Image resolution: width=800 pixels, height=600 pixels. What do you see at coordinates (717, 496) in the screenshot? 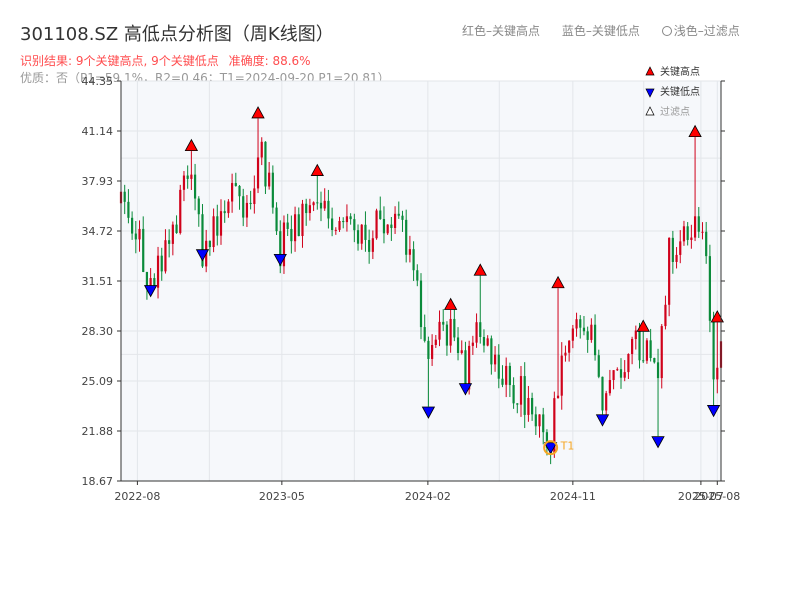
I see `x-tick-label: 2025-08` at bounding box center [717, 496].